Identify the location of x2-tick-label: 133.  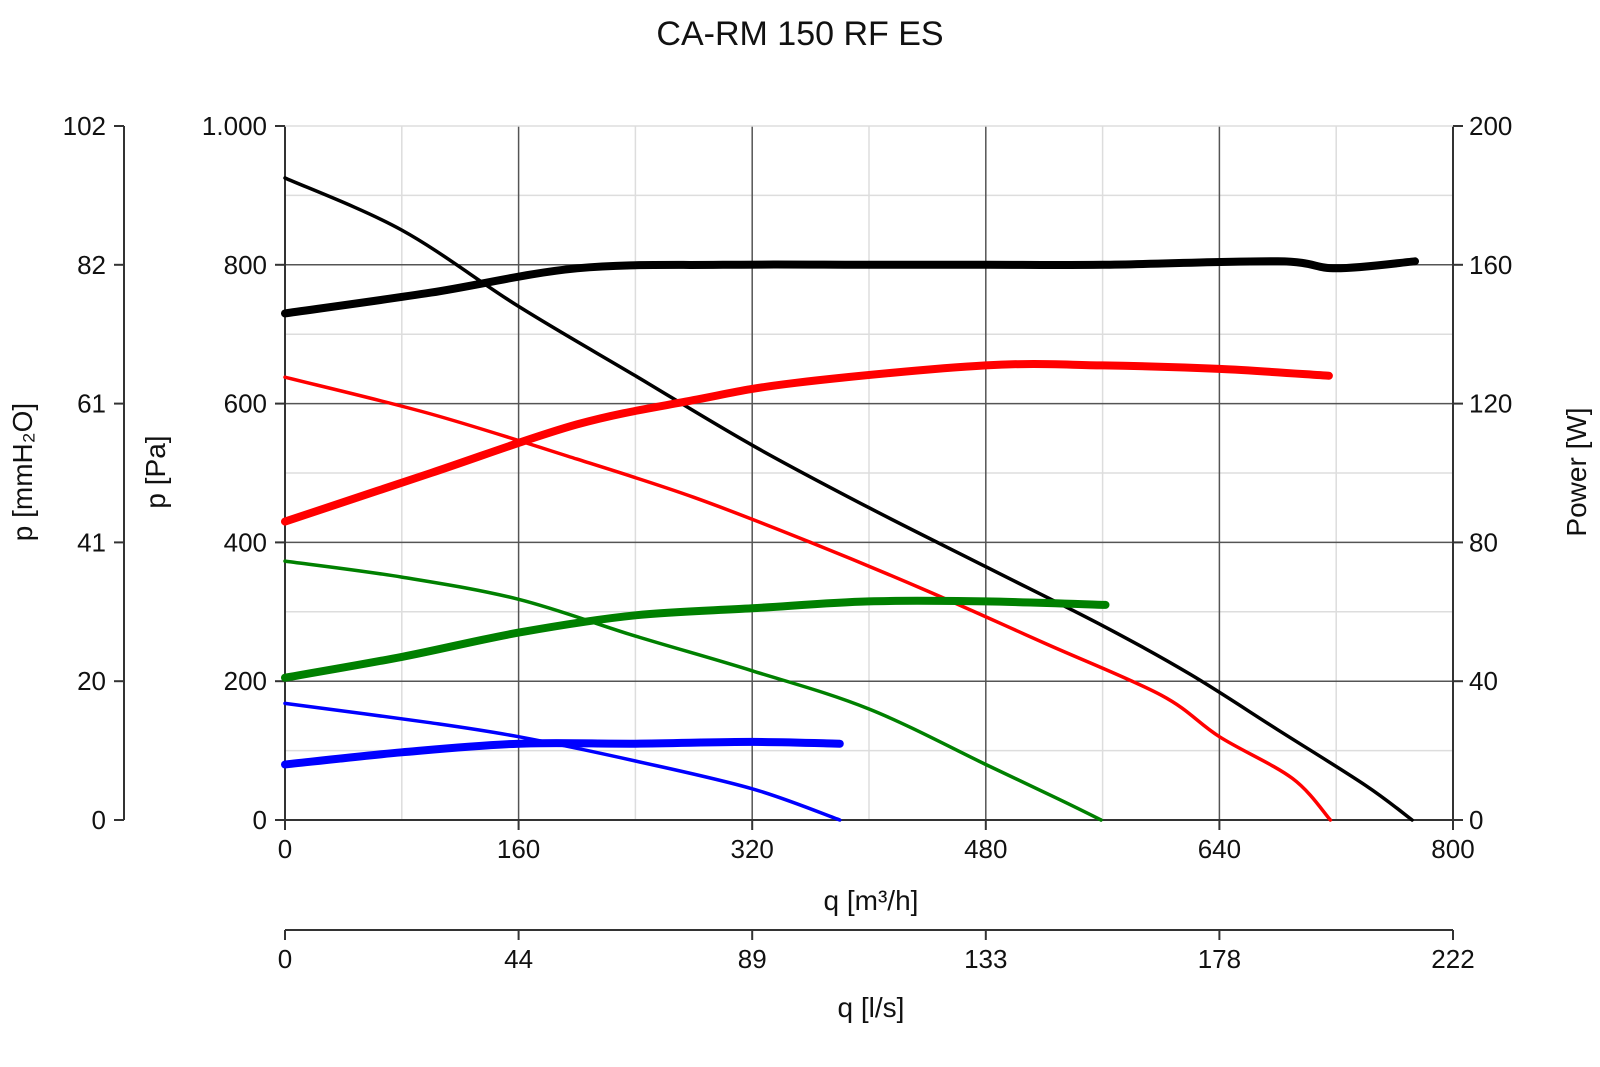
(985, 959).